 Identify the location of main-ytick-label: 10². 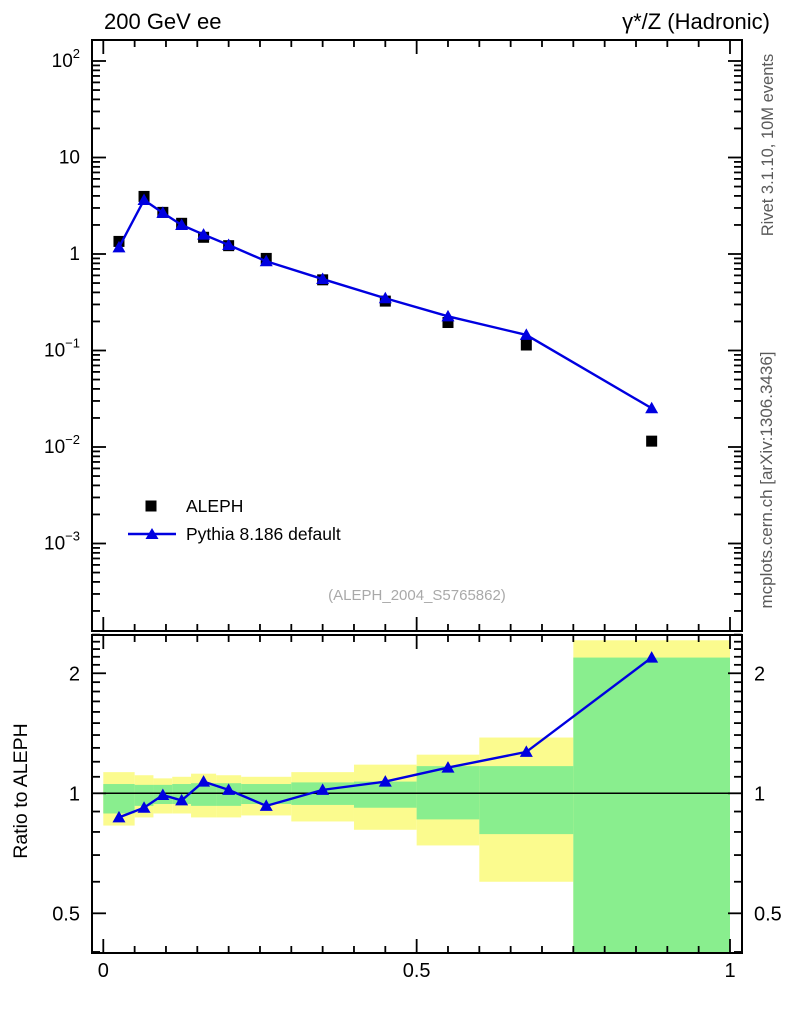
(66, 59).